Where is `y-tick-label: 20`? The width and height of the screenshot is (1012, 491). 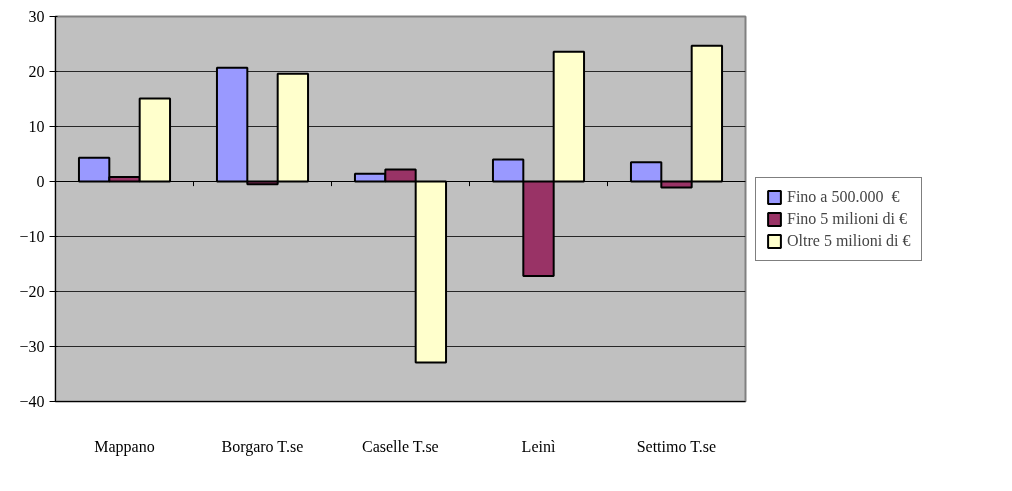
y-tick-label: 20 is located at coordinates (36, 71).